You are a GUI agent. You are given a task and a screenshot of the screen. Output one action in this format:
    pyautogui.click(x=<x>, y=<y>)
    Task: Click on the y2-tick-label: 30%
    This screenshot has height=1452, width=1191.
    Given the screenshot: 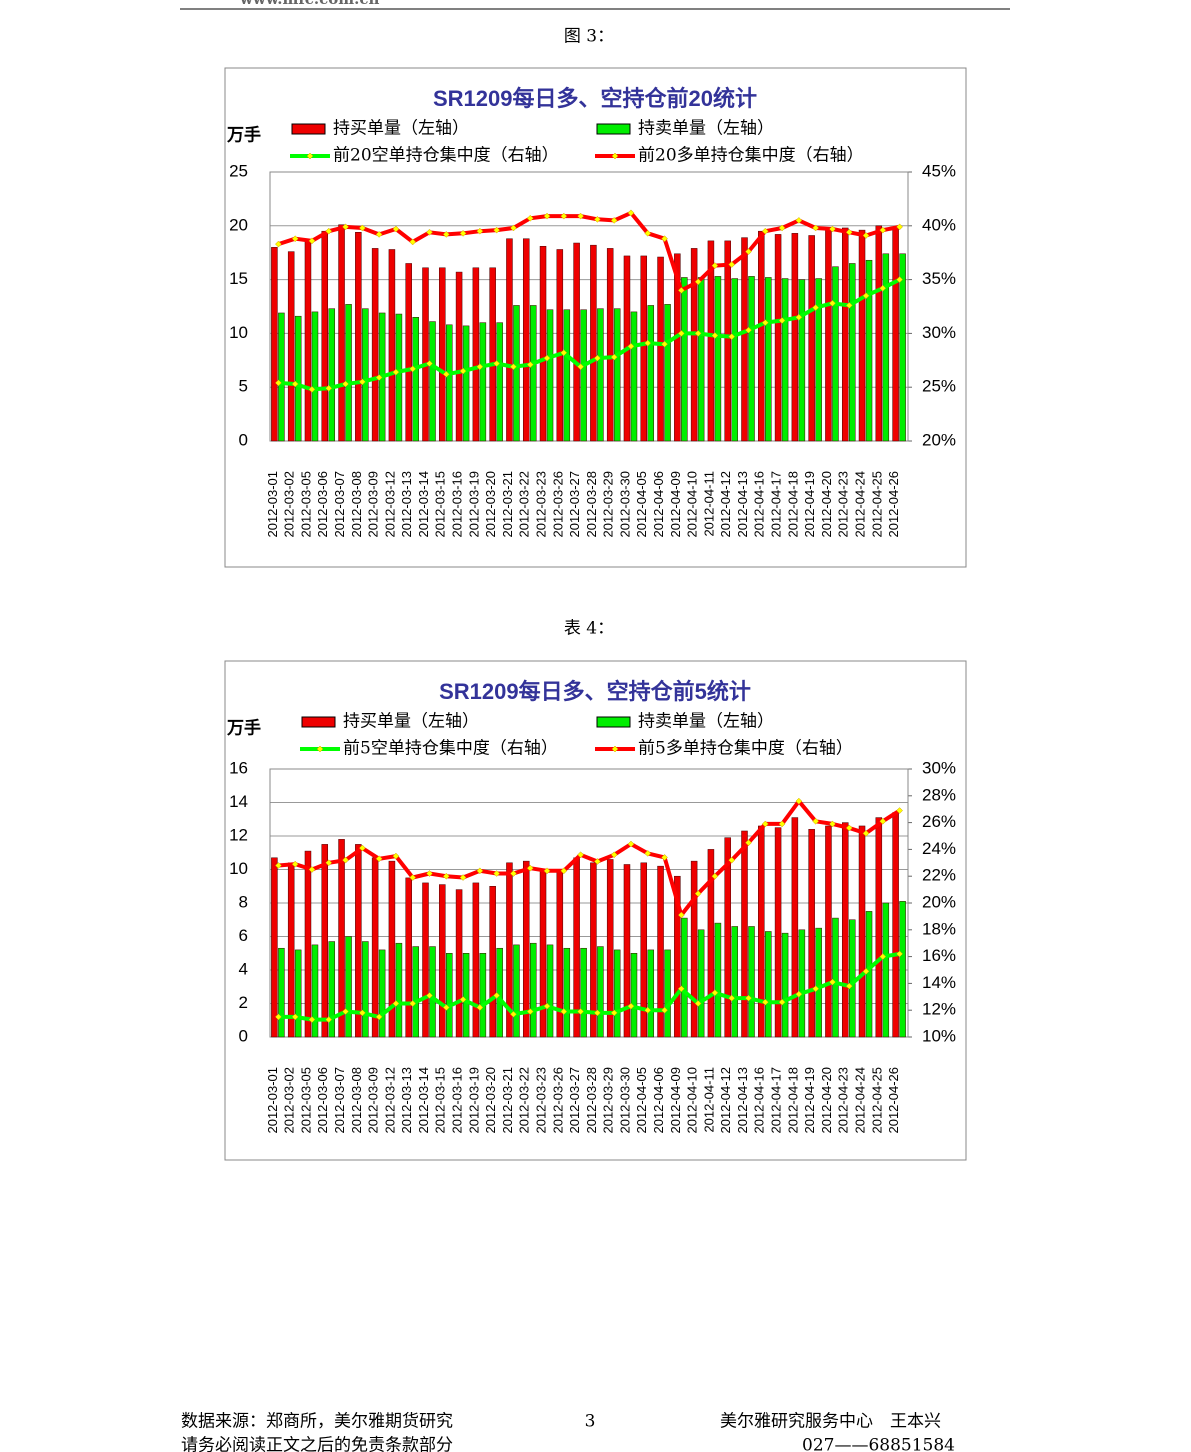 What is the action you would take?
    pyautogui.click(x=939, y=332)
    